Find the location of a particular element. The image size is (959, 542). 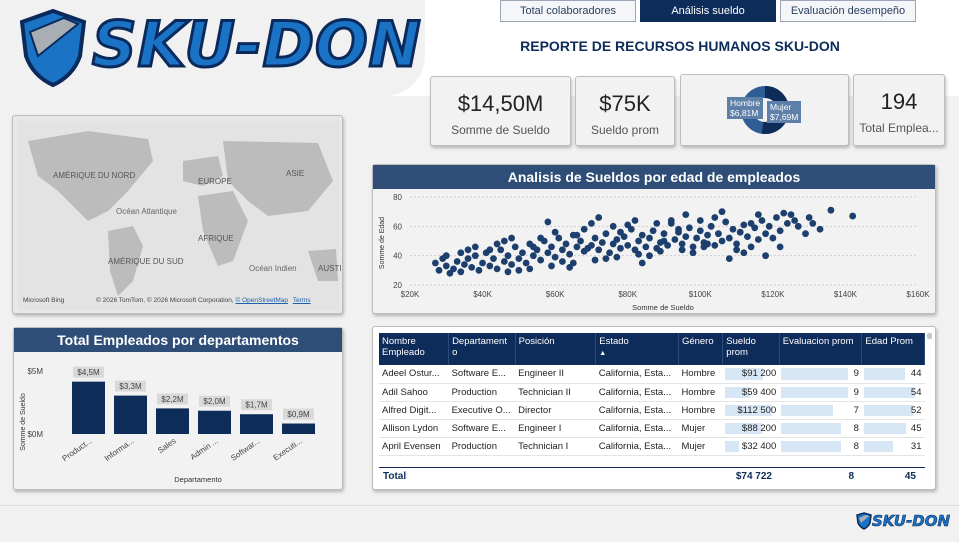

col-header-department: Departament o is located at coordinates (482, 349).